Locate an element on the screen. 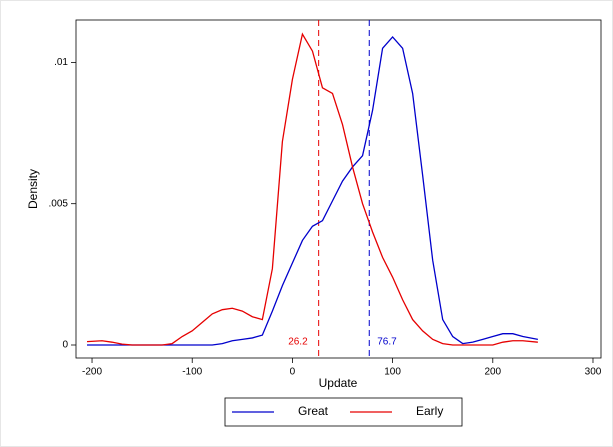 This screenshot has width=613, height=447. reference-label: 26.2 is located at coordinates (298, 342).